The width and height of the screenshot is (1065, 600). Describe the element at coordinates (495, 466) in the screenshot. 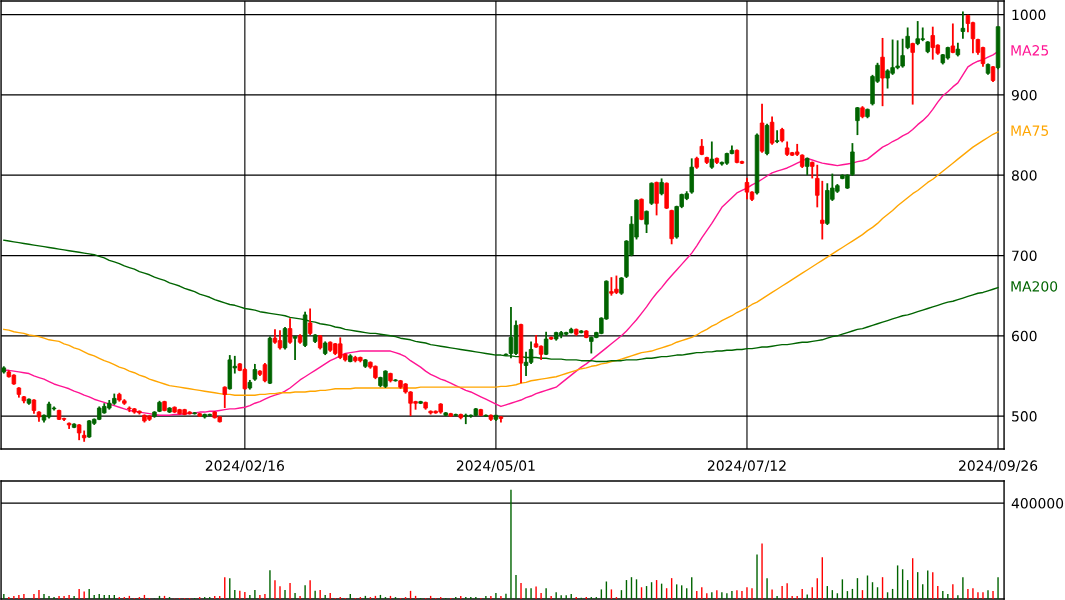

I see `x-tick-label: 2024/05/01` at that location.